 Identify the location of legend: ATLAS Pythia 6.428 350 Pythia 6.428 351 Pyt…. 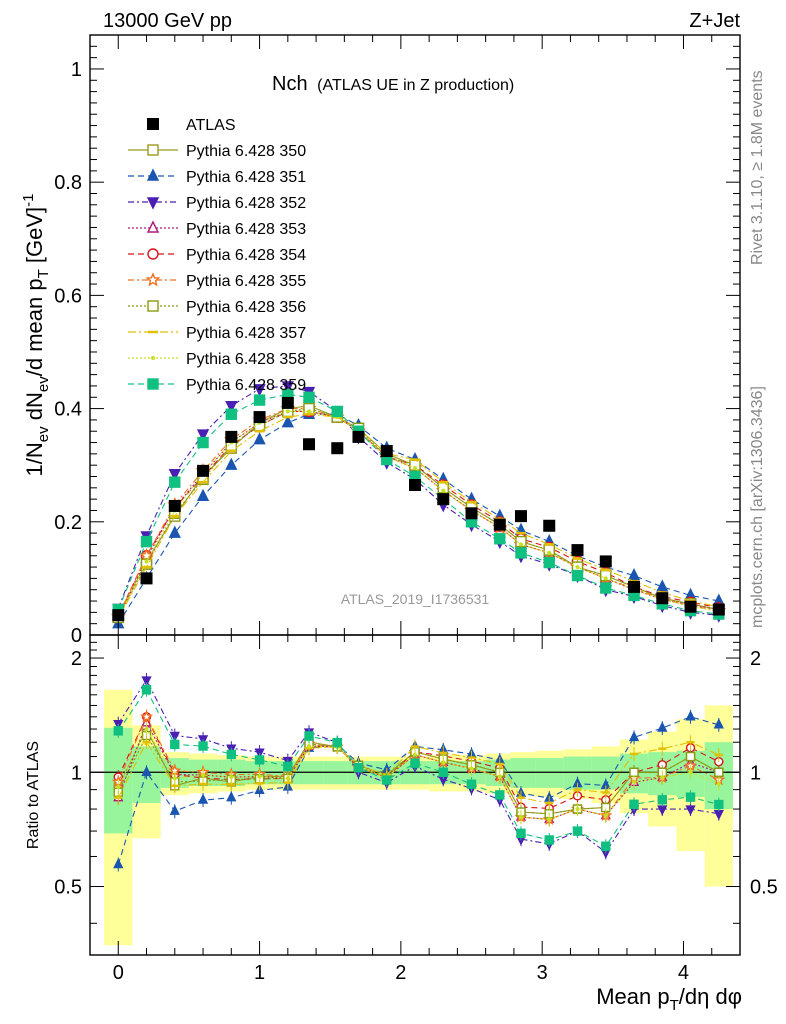
(217, 255).